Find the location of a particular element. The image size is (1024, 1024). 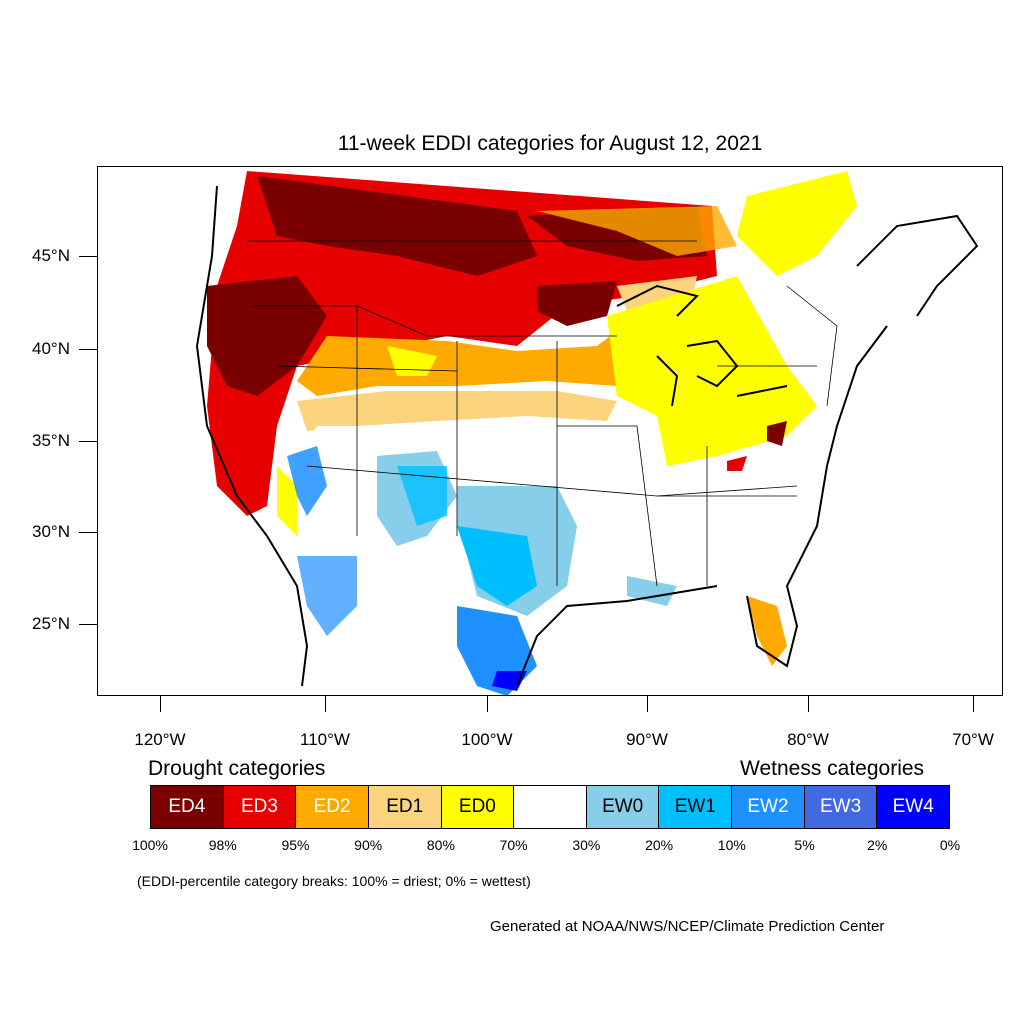

break-label: 98% is located at coordinates (222, 845).